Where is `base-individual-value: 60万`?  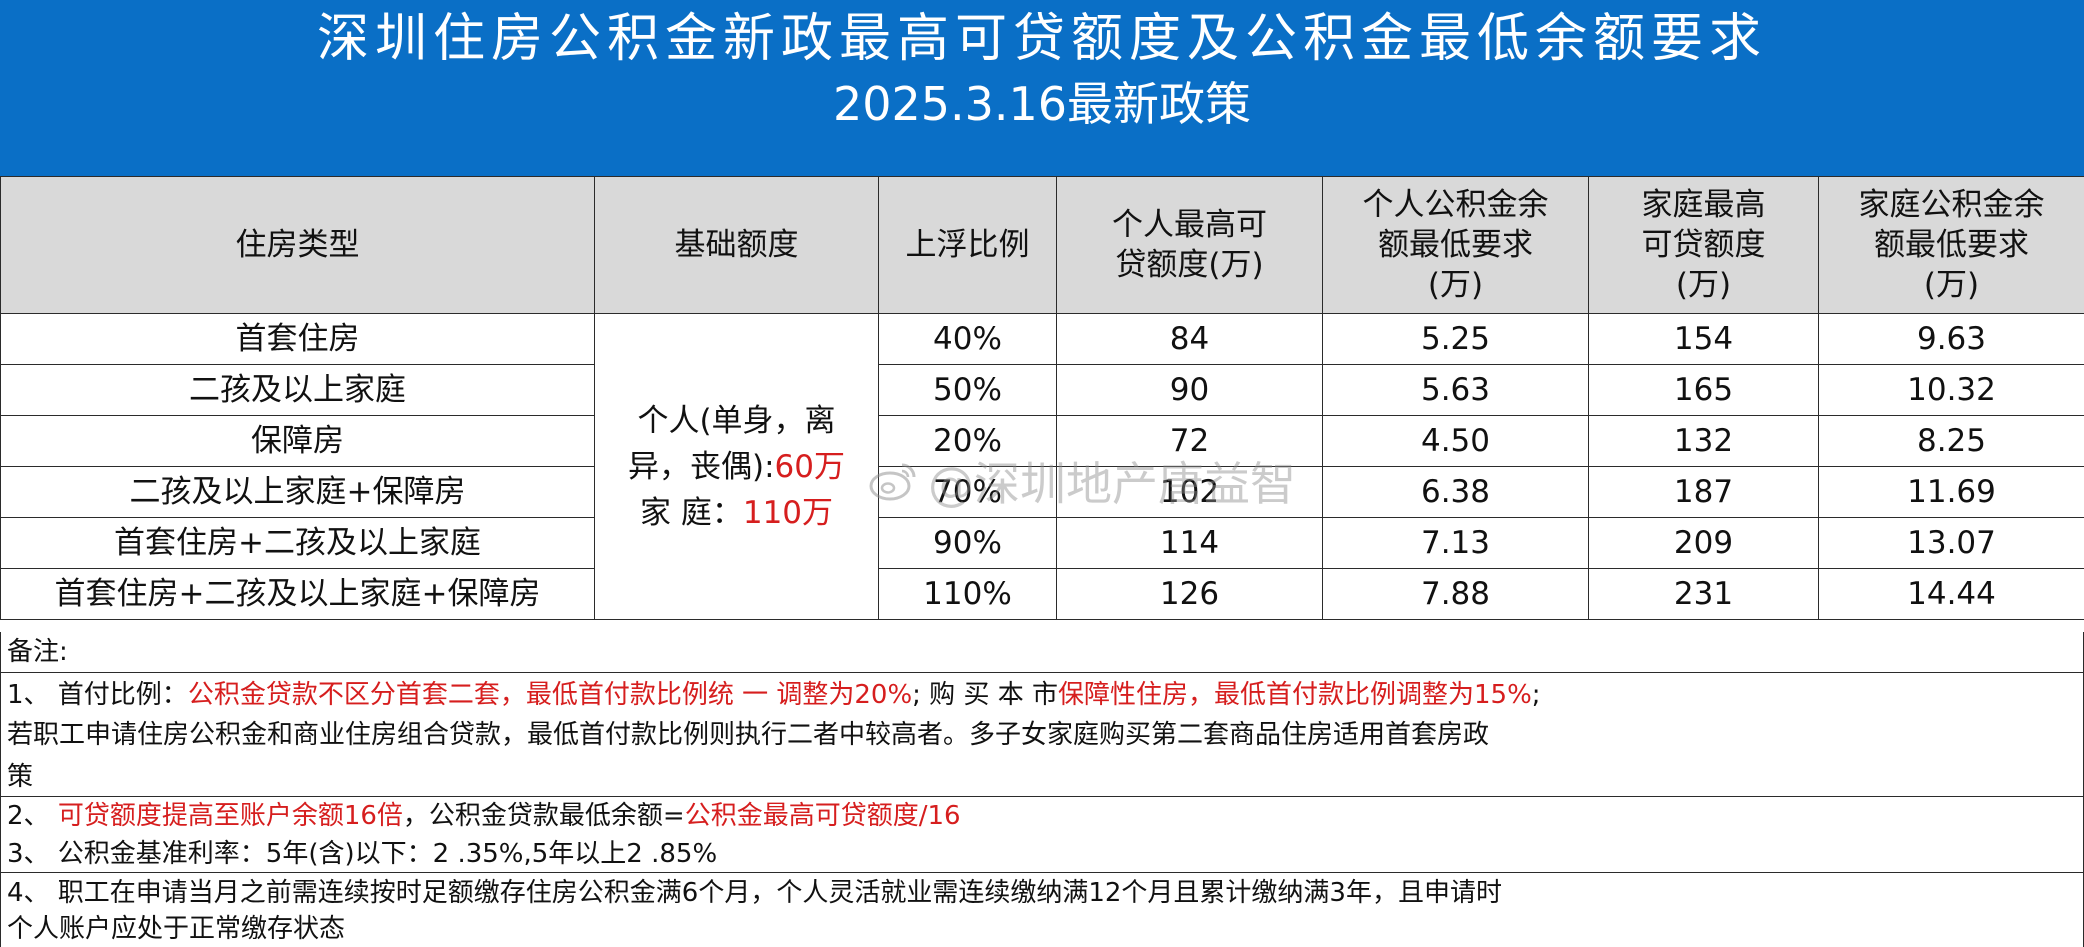 base-individual-value: 60万 is located at coordinates (809, 466).